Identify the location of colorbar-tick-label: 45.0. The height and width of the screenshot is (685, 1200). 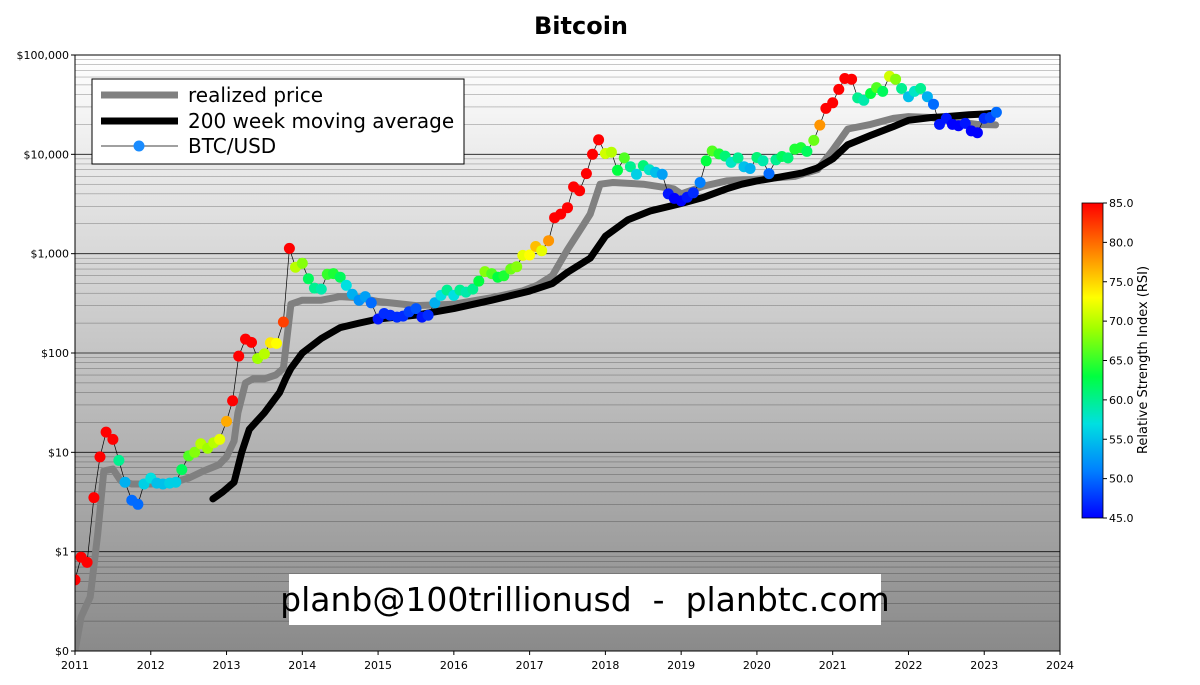
(1121, 518).